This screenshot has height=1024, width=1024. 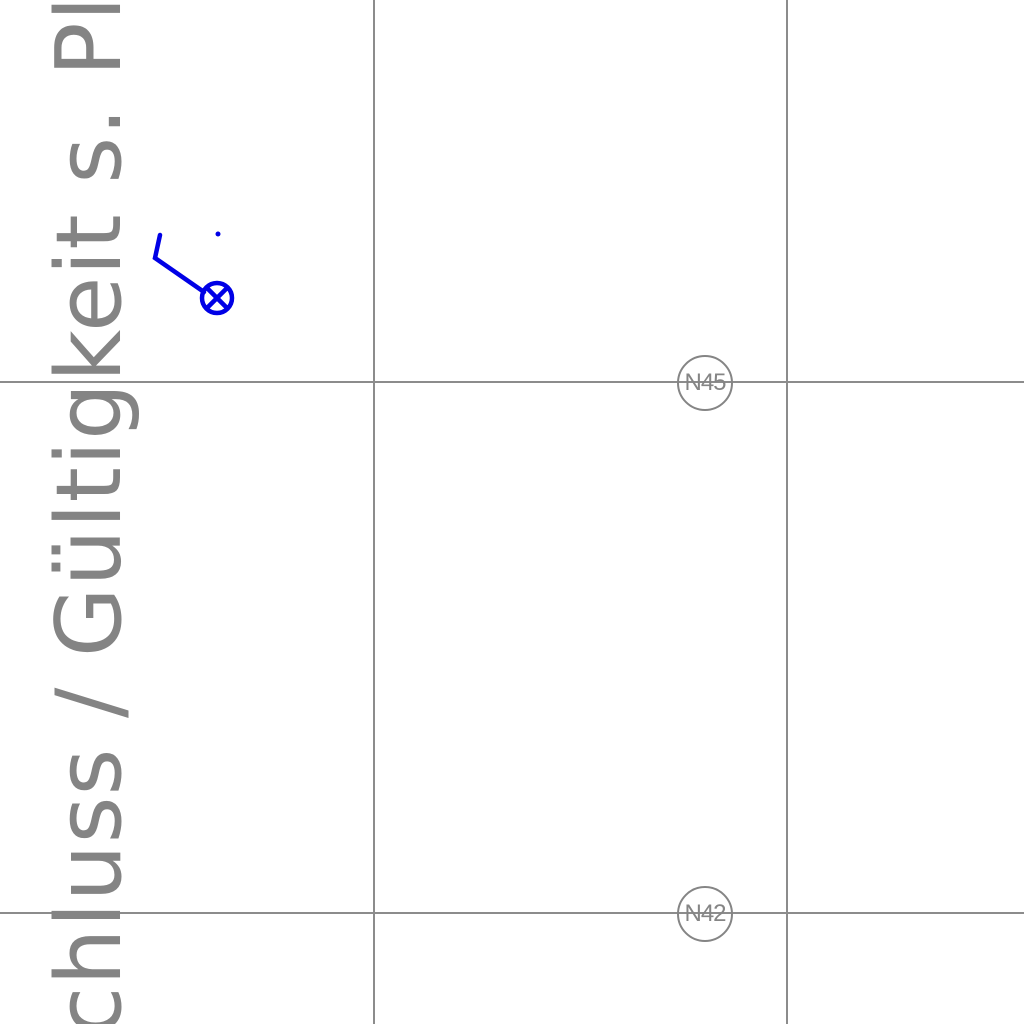 I want to click on vertical-annotation-text: chluss / Gültigkeit s. Plannu, so click(x=89, y=512).